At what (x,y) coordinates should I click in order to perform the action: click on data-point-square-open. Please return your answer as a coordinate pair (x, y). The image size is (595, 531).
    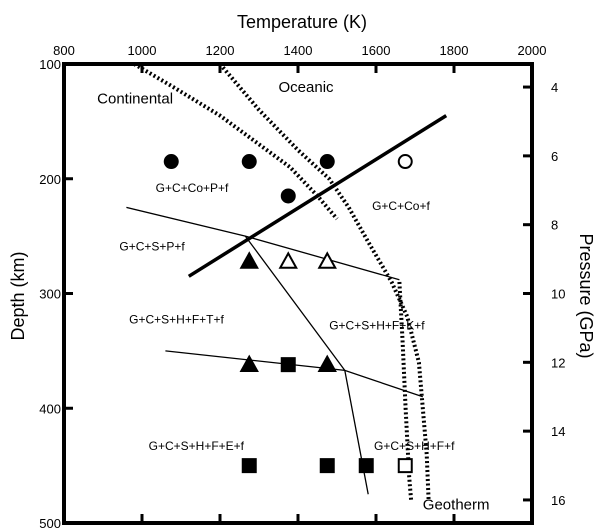
    Looking at the image, I should click on (405, 466).